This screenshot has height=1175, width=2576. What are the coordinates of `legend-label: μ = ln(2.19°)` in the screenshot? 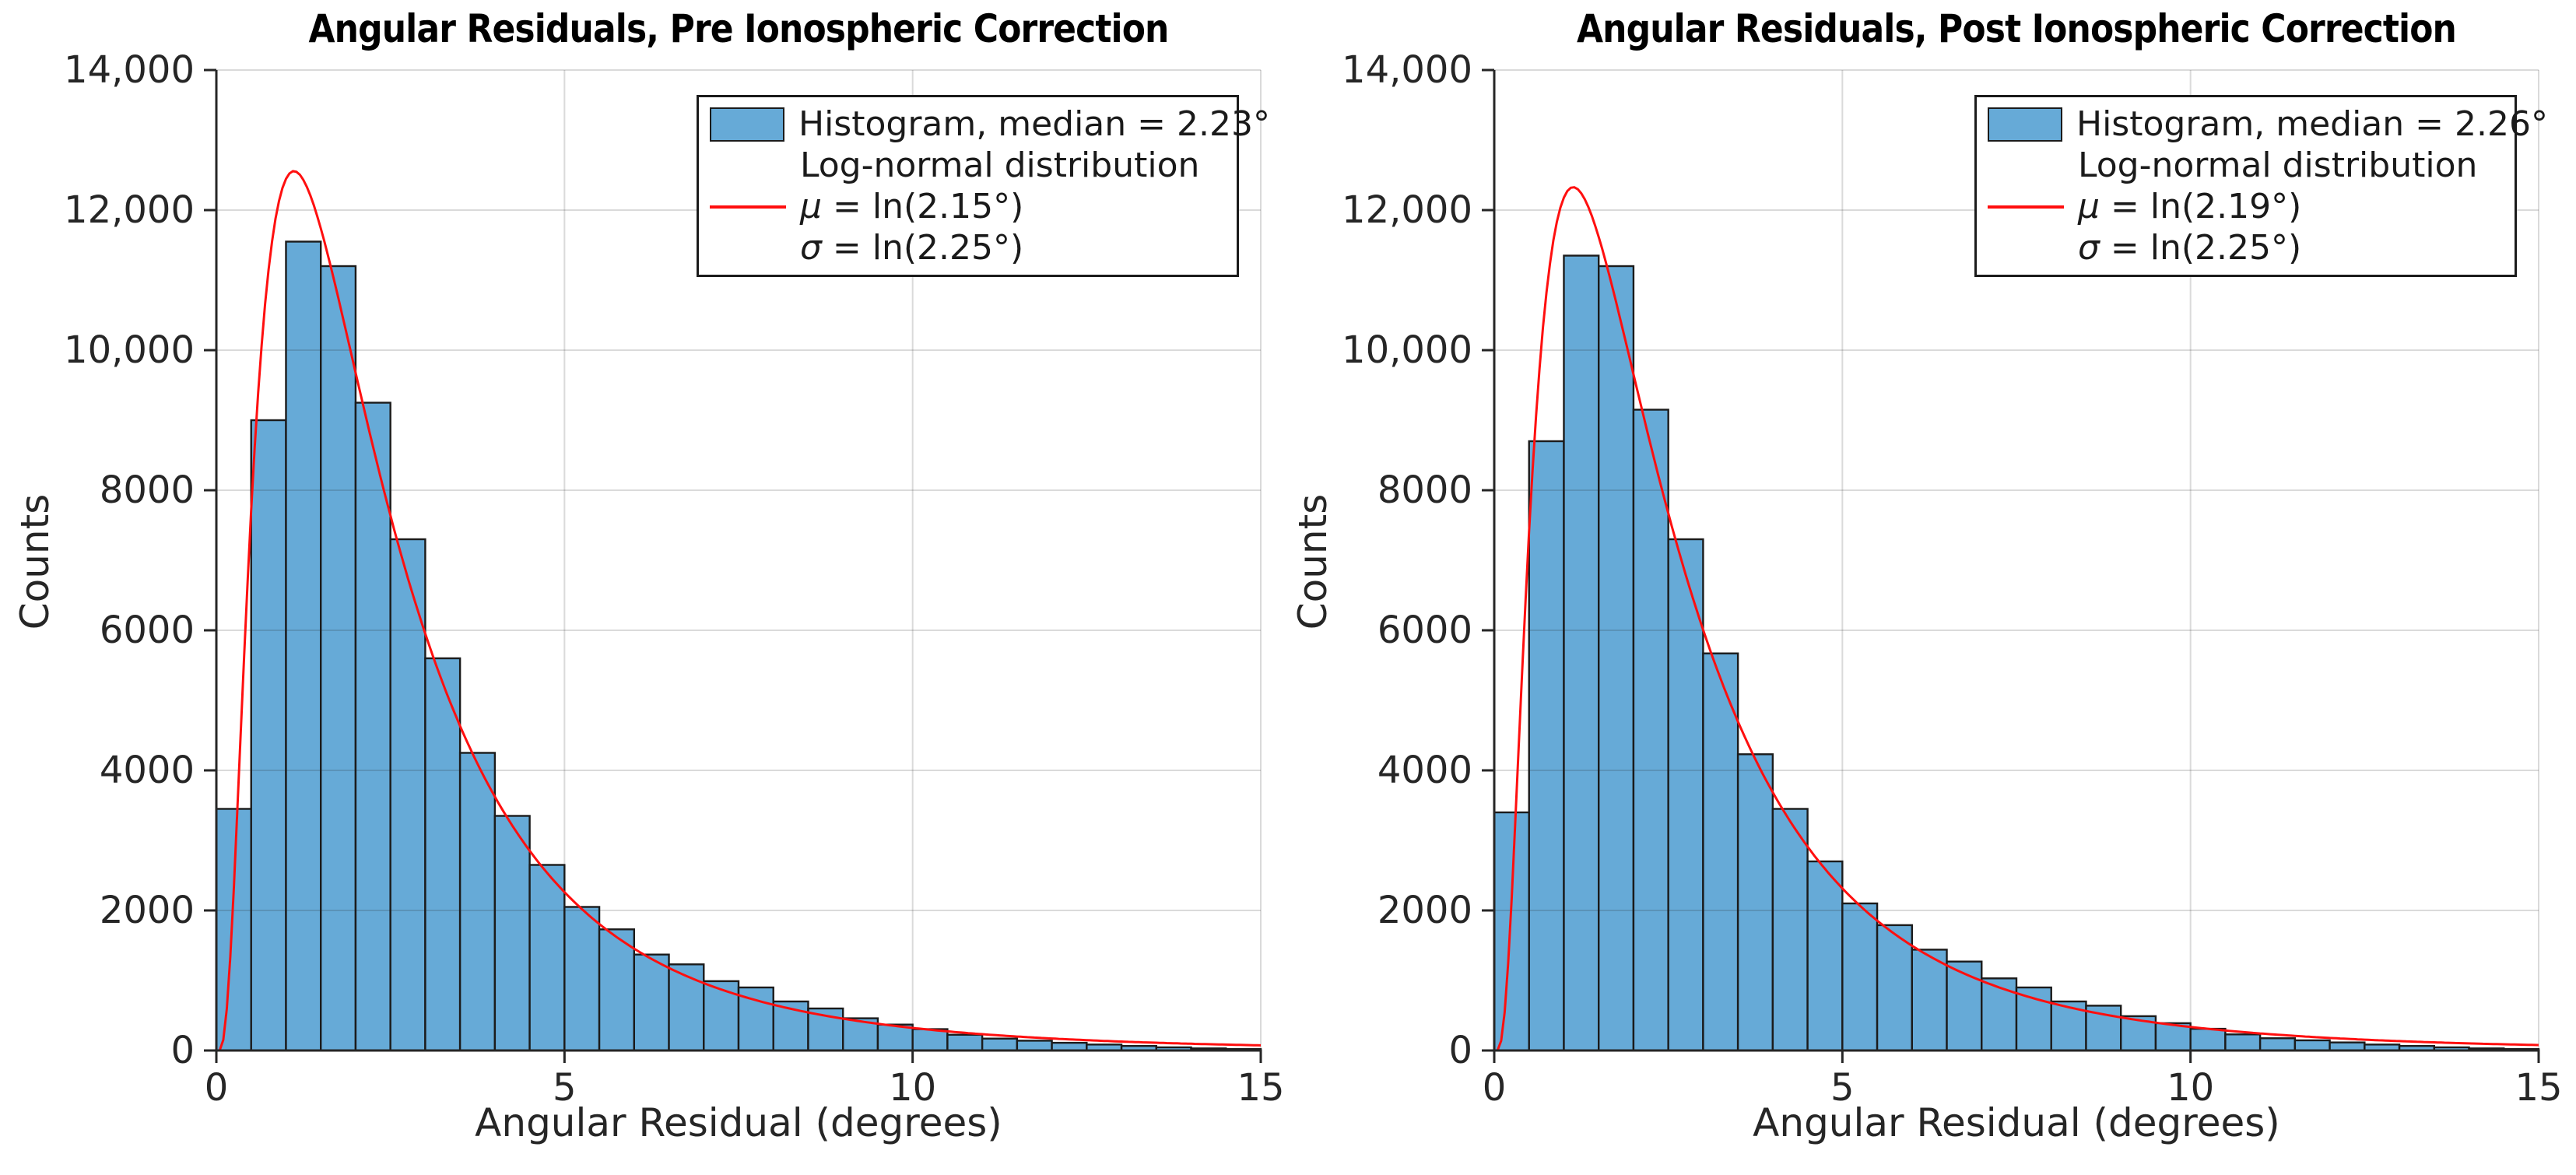 It's located at (2190, 206).